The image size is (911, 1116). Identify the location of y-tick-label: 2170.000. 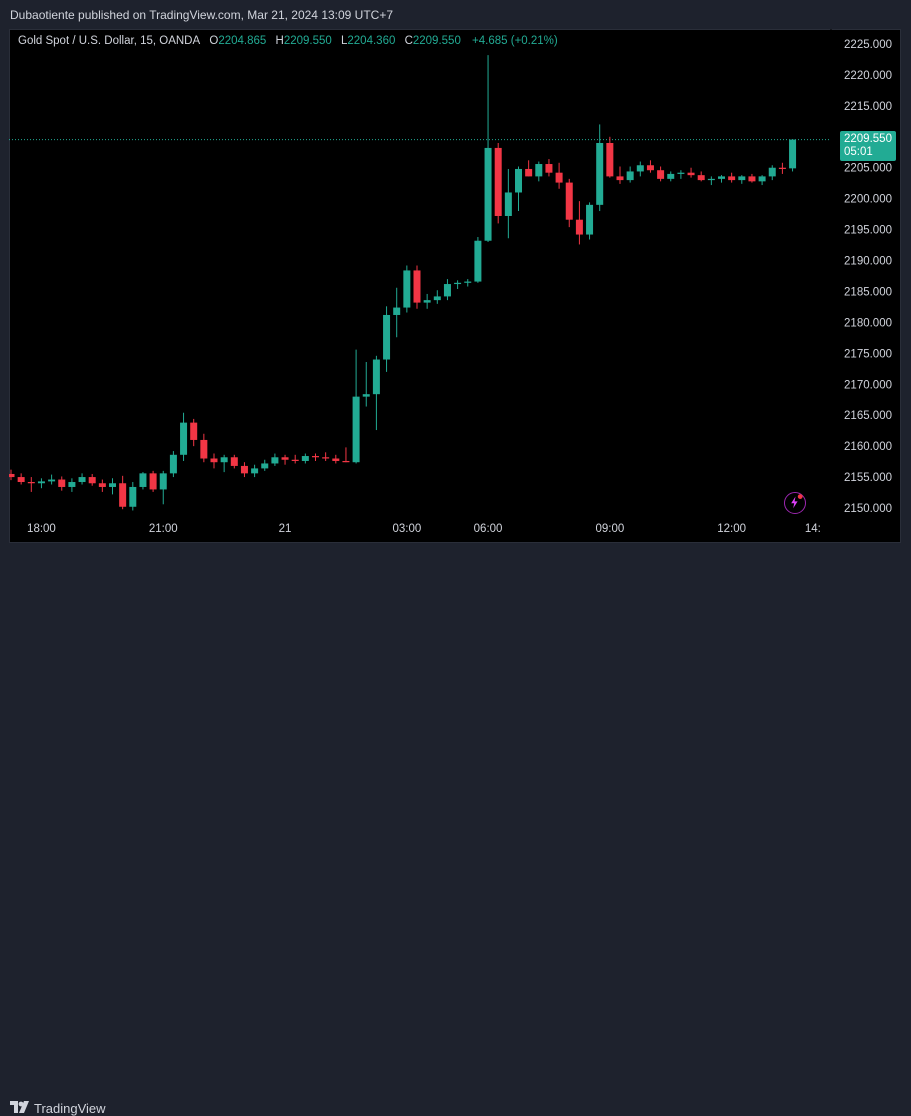
(868, 385).